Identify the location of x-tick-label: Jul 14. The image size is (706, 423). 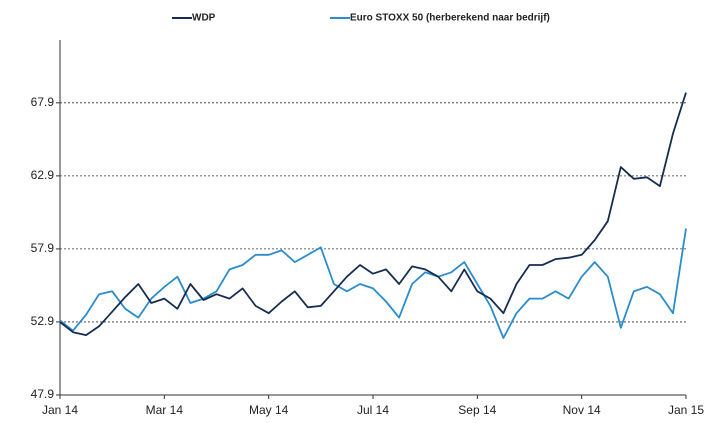
(373, 410).